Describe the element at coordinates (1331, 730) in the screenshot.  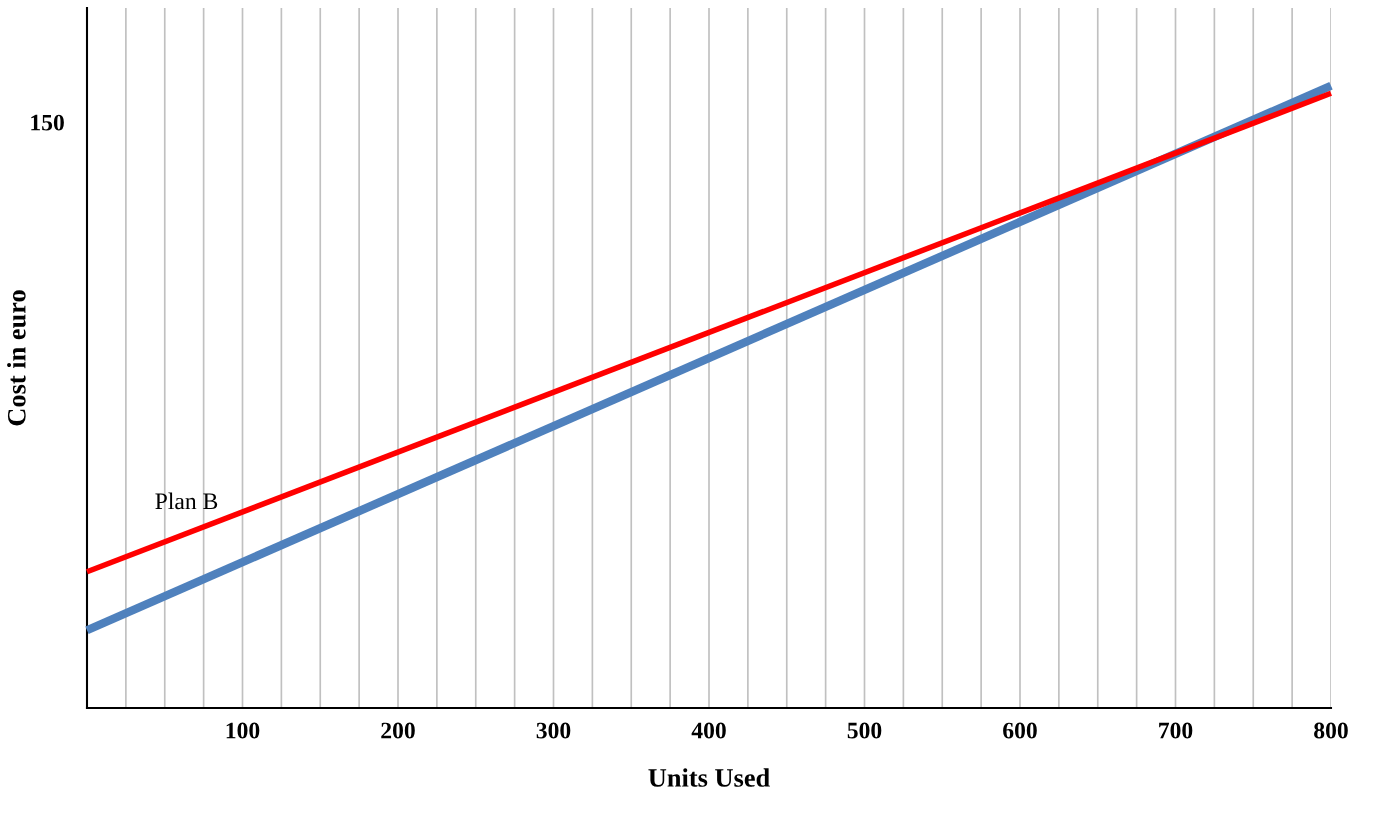
I see `x-tick-label: 800` at that location.